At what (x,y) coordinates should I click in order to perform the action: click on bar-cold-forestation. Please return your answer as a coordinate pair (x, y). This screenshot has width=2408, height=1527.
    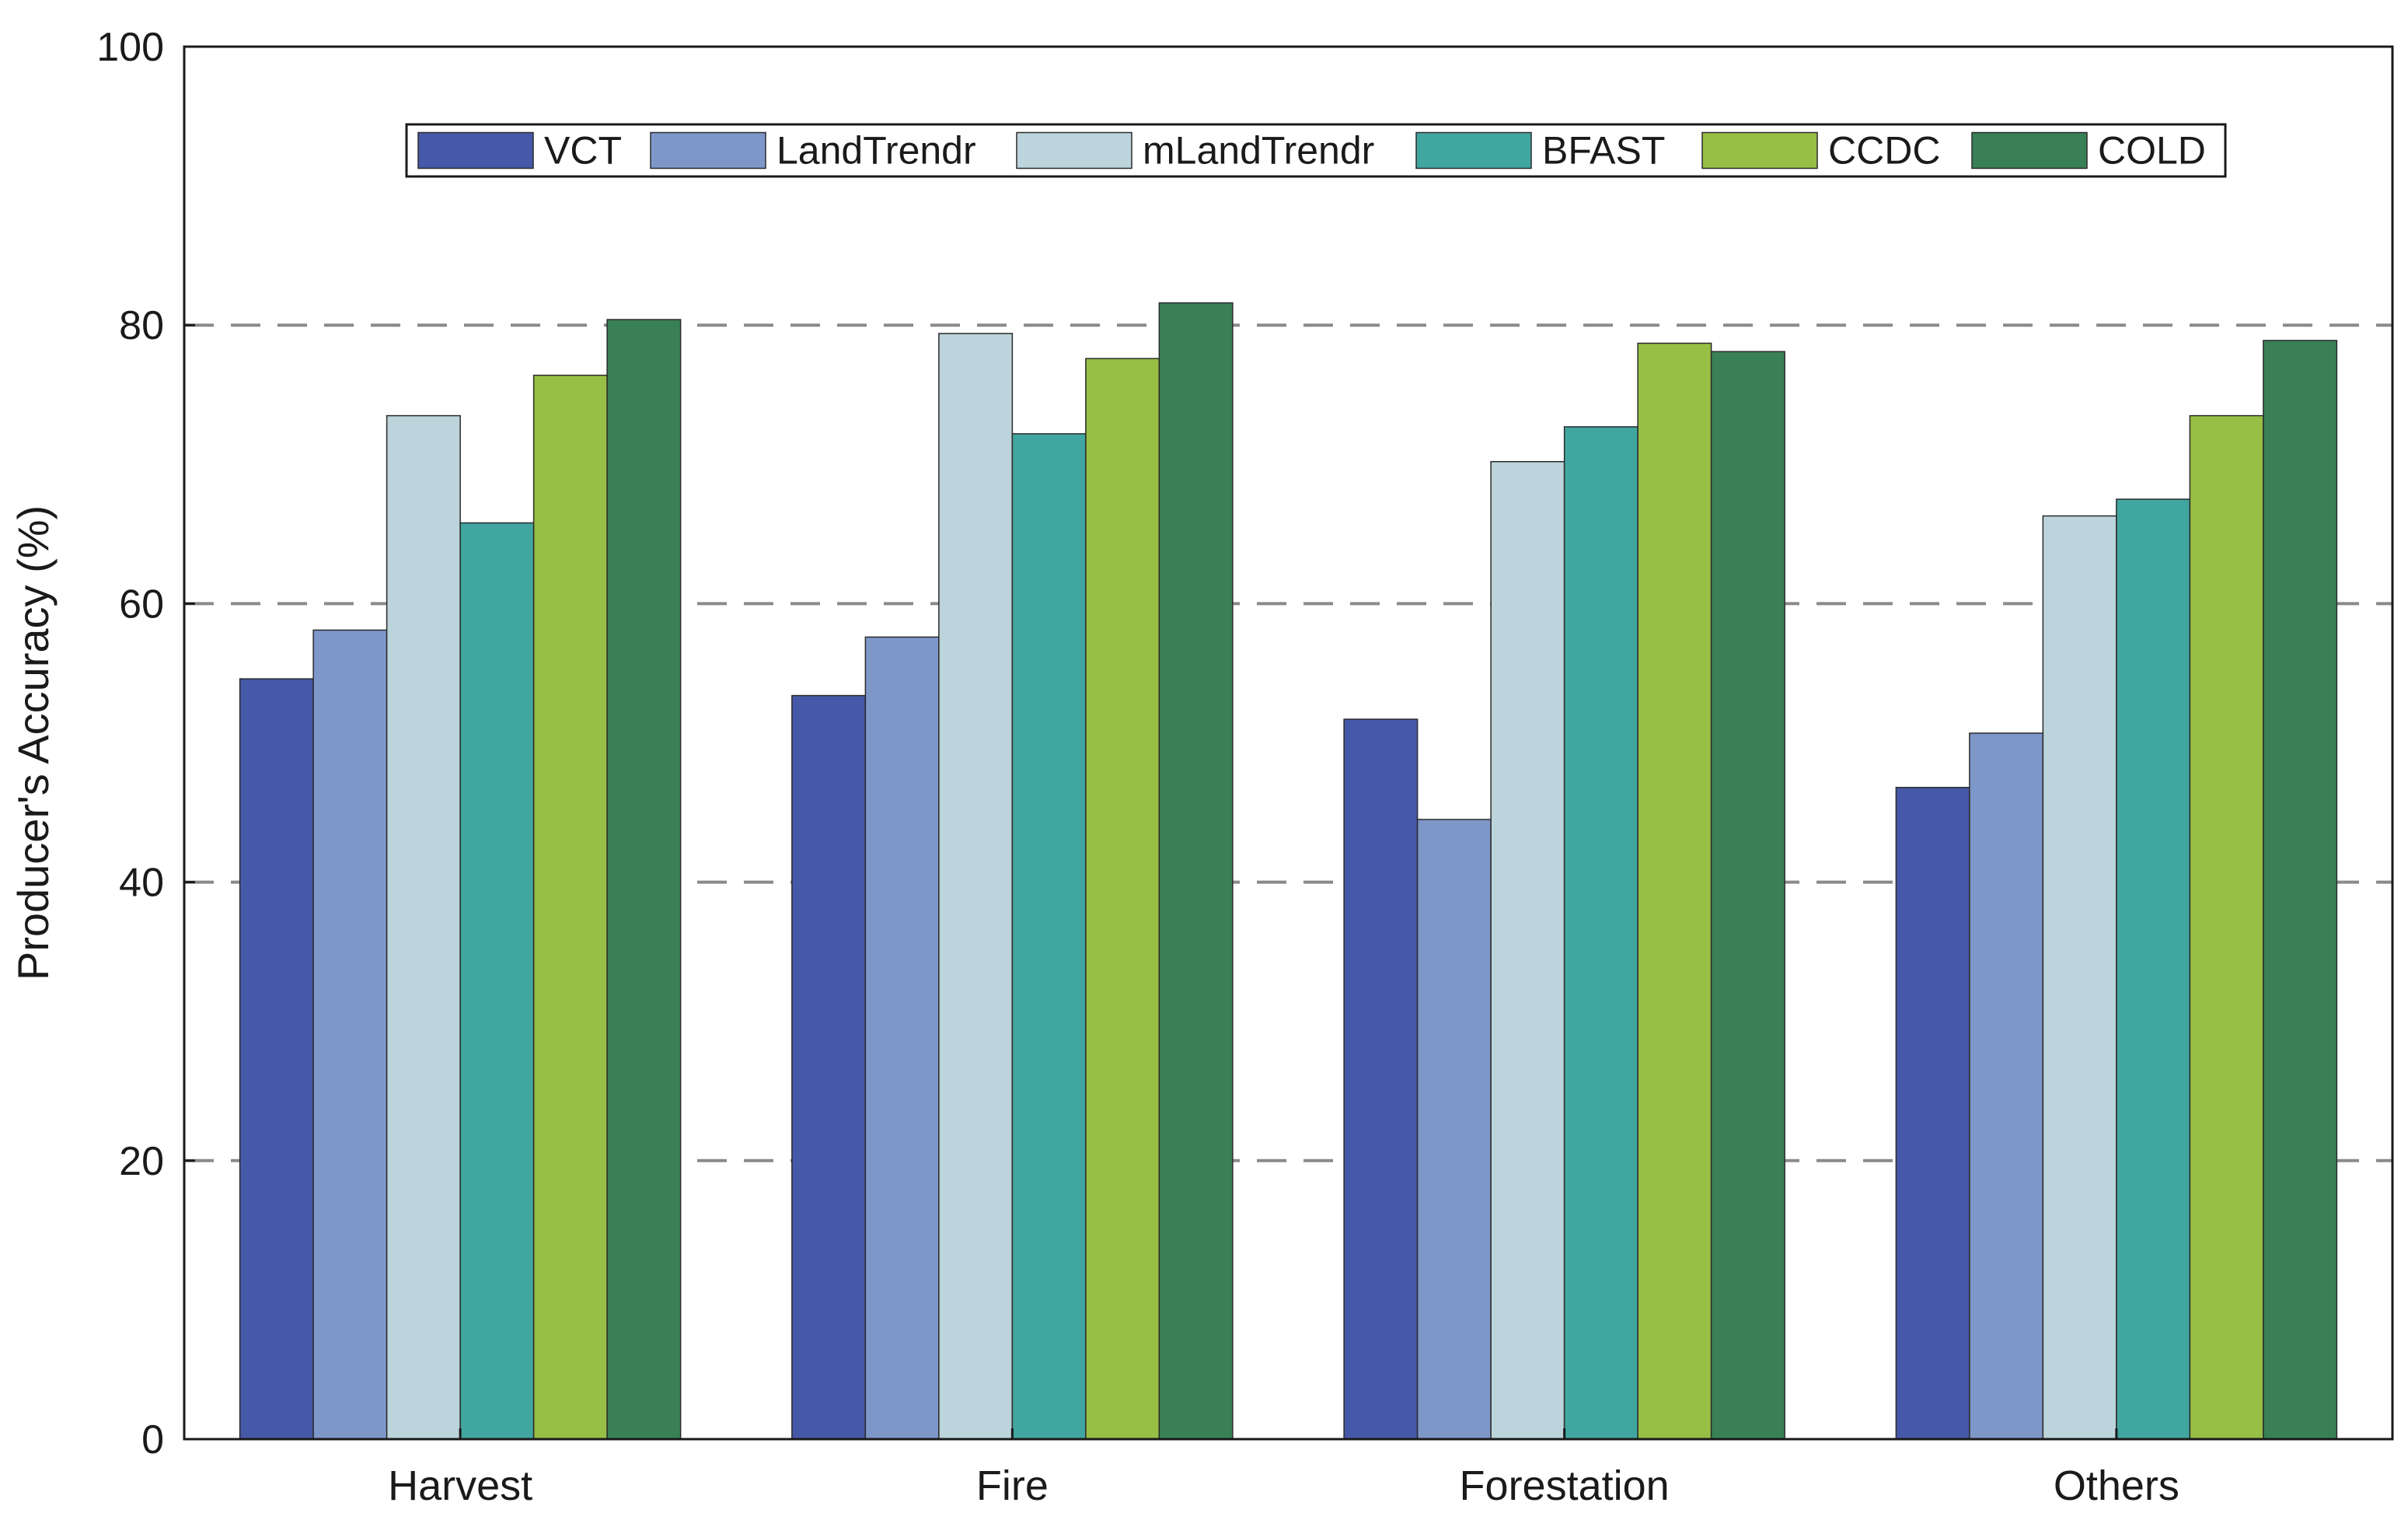
    Looking at the image, I should click on (1747, 896).